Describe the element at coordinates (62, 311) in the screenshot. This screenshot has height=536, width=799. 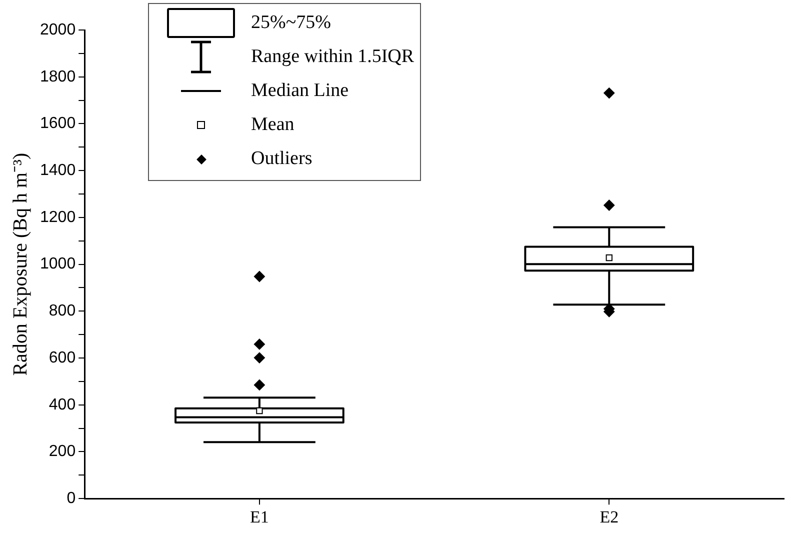
I see `y-tick-label: 800` at that location.